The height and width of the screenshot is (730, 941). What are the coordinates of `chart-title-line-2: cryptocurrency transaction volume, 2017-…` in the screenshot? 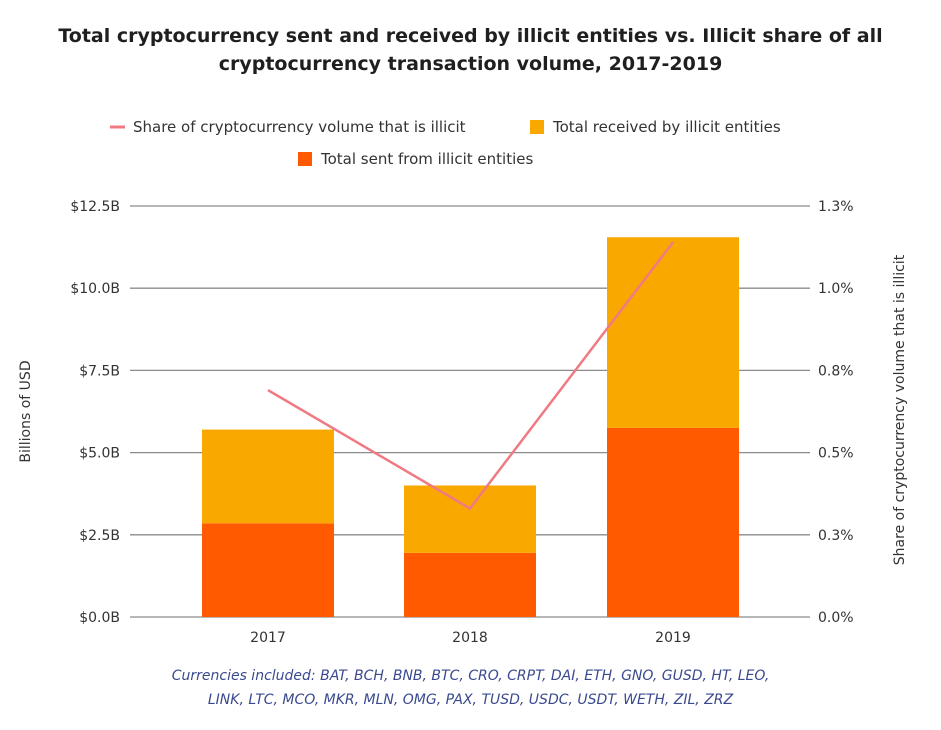 It's located at (470, 64).